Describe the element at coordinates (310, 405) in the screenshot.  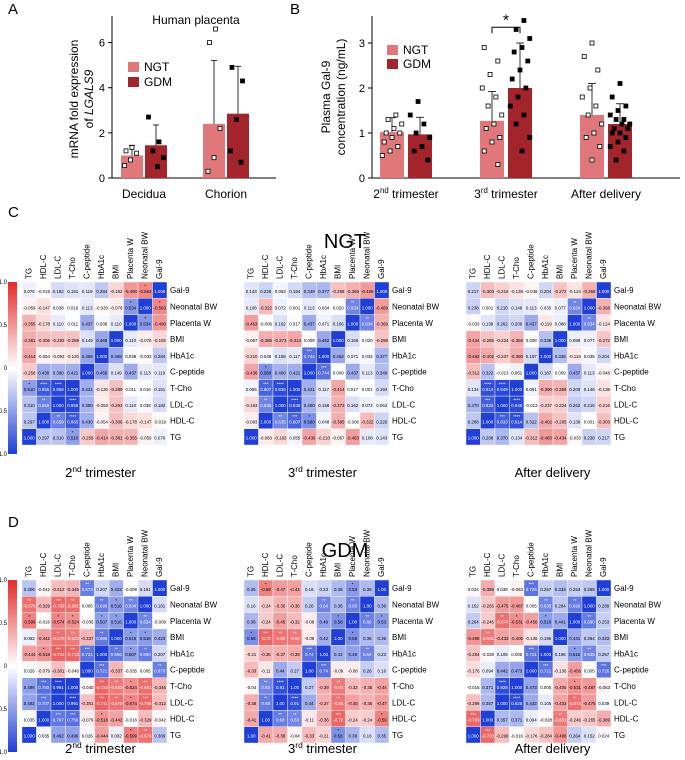
I see `heatmap-cell-value: 0.400` at that location.